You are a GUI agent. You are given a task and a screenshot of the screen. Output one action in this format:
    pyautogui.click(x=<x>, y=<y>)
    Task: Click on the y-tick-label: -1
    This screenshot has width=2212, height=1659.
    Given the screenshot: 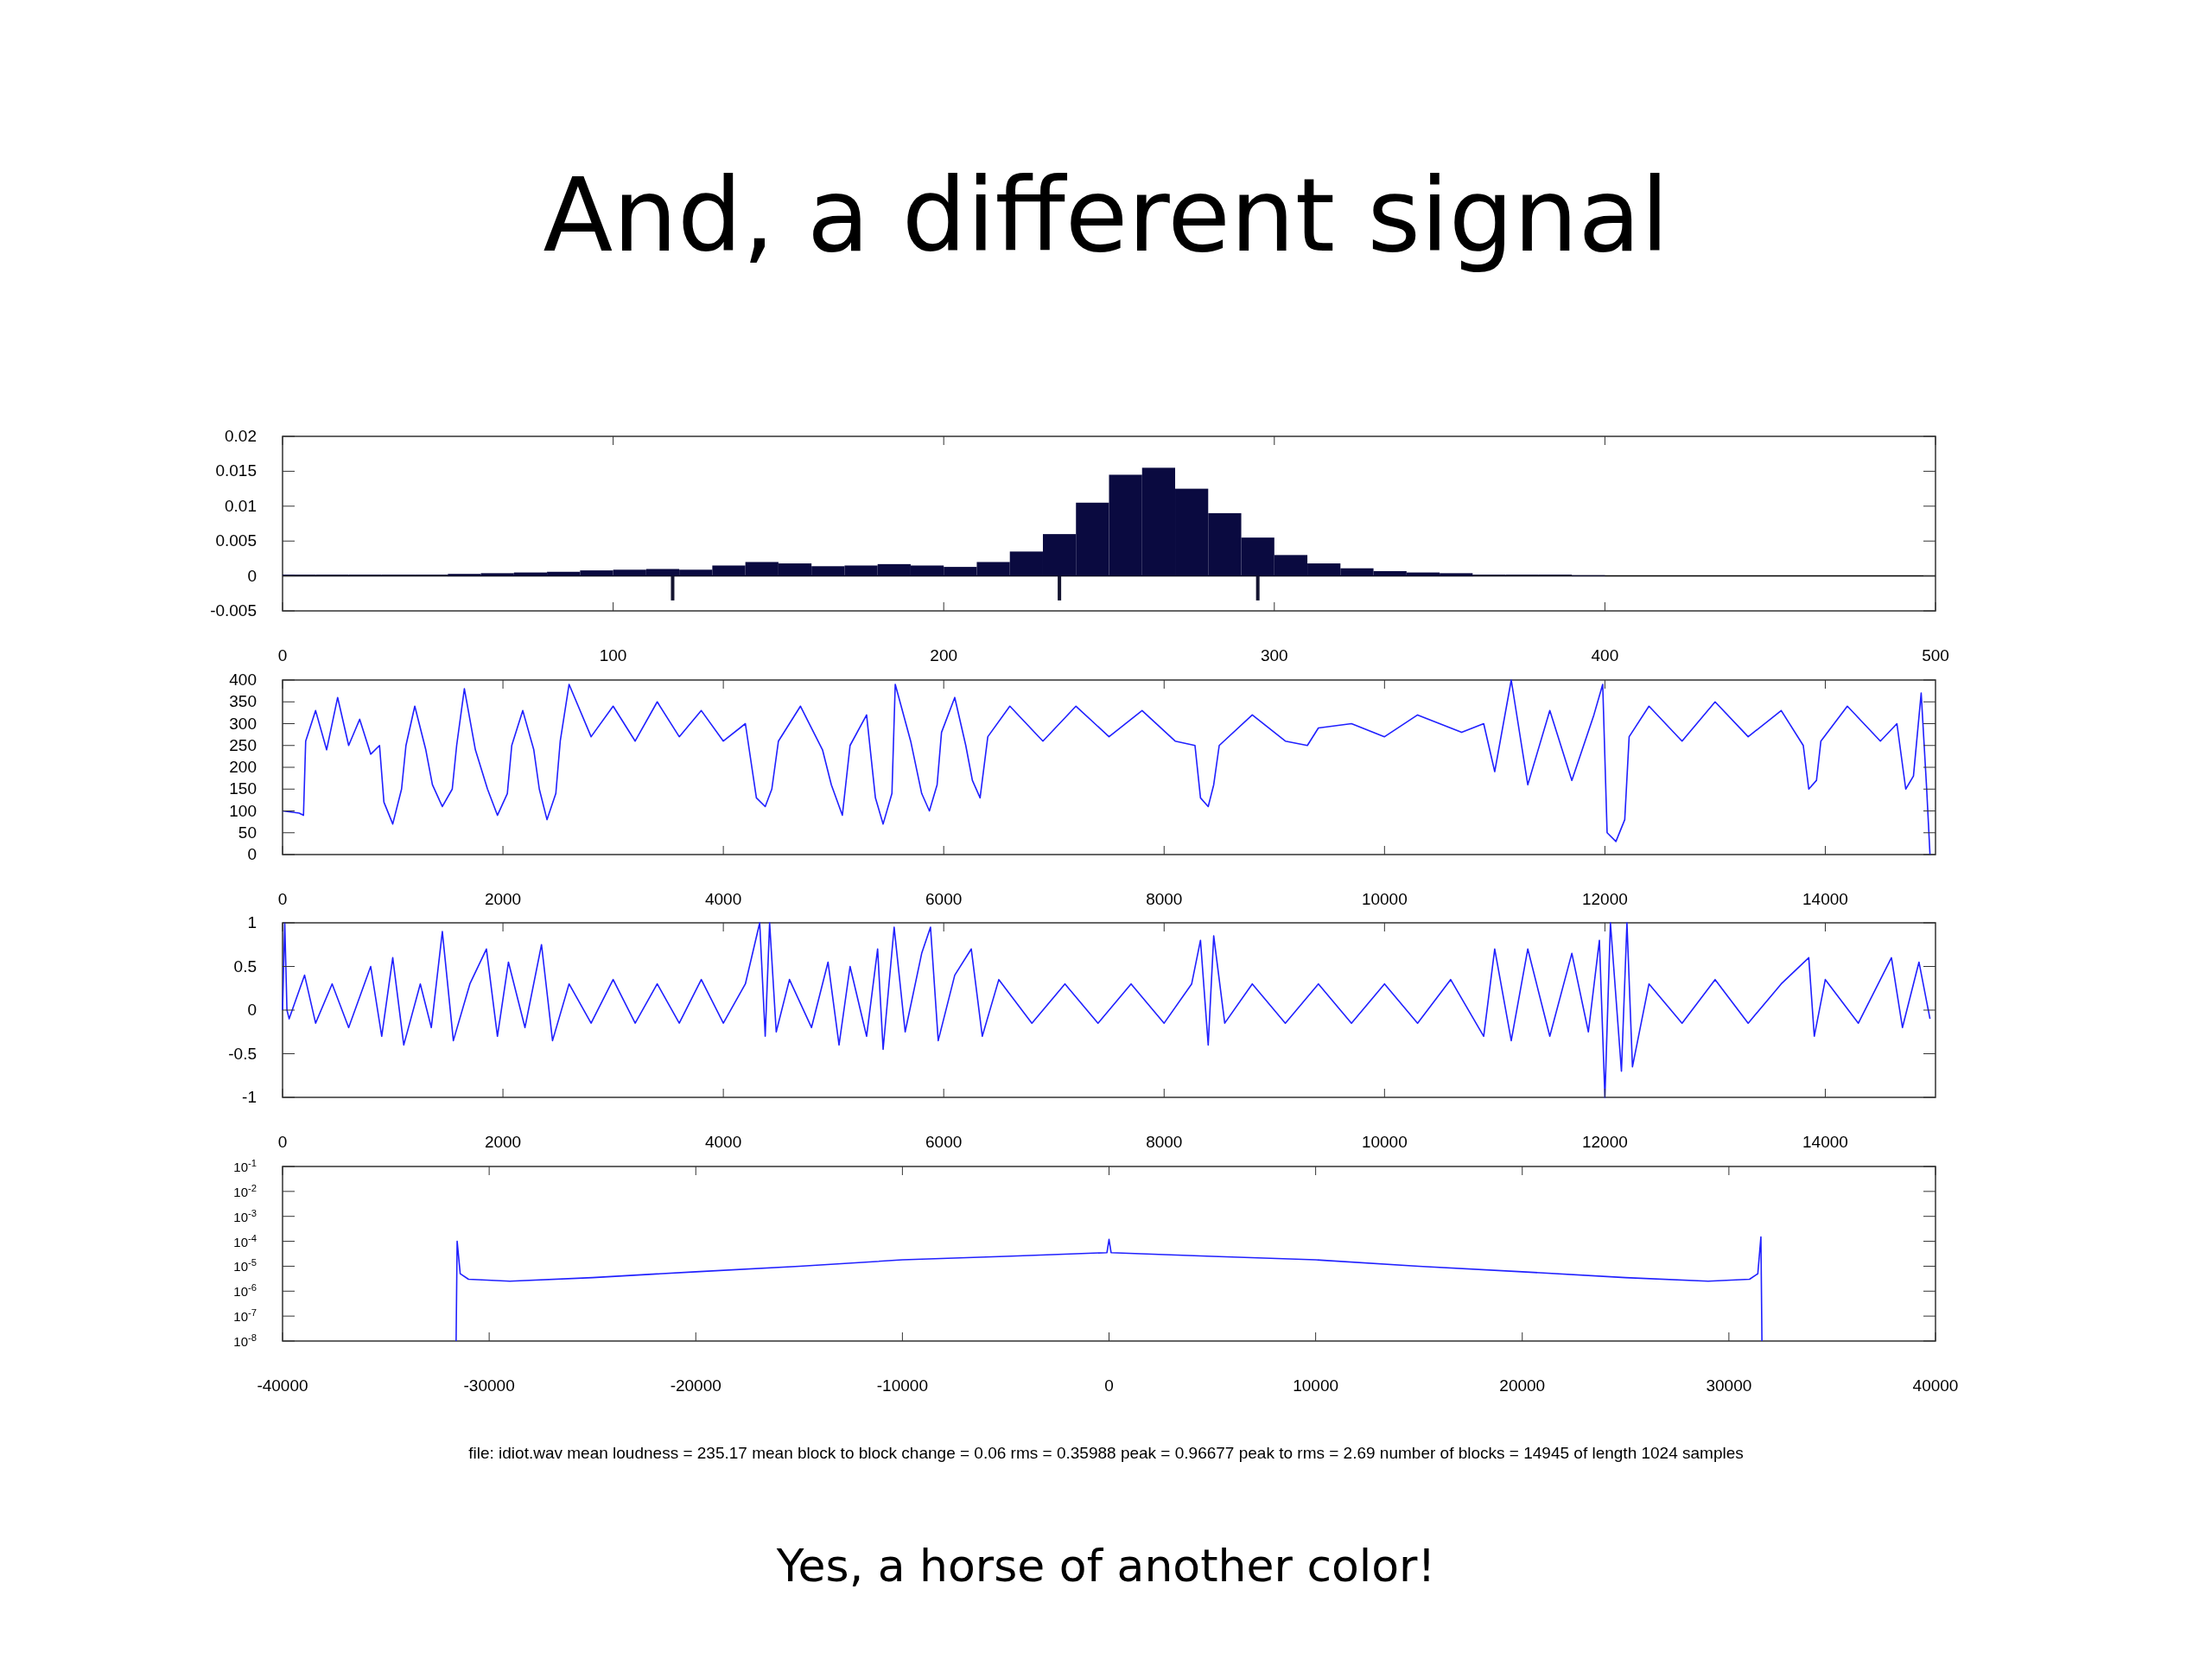 What is the action you would take?
    pyautogui.click(x=249, y=1097)
    